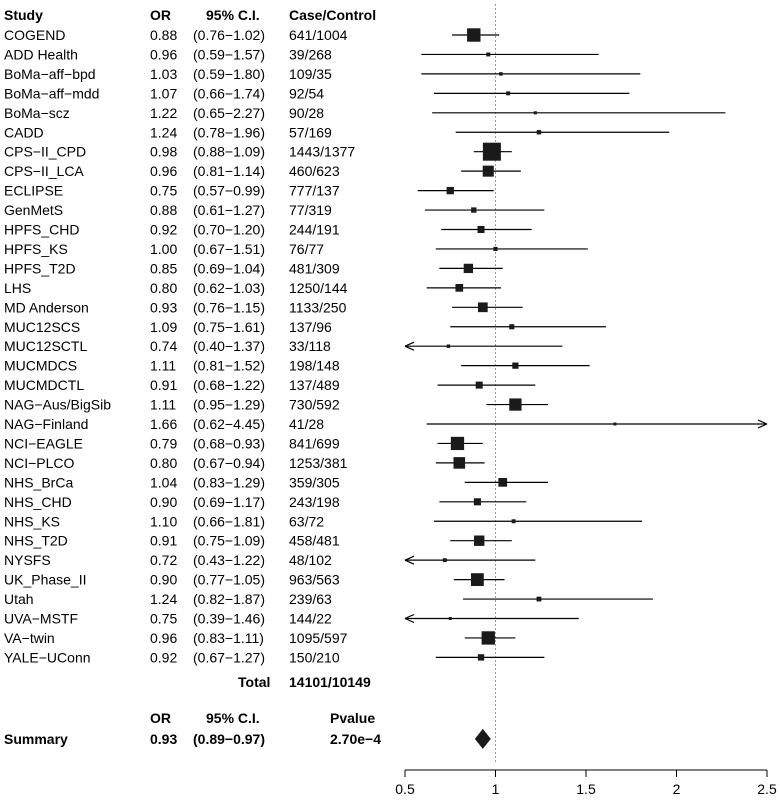 This screenshot has height=800, width=780. I want to click on study-ci: (0.61−1.27), so click(229, 210).